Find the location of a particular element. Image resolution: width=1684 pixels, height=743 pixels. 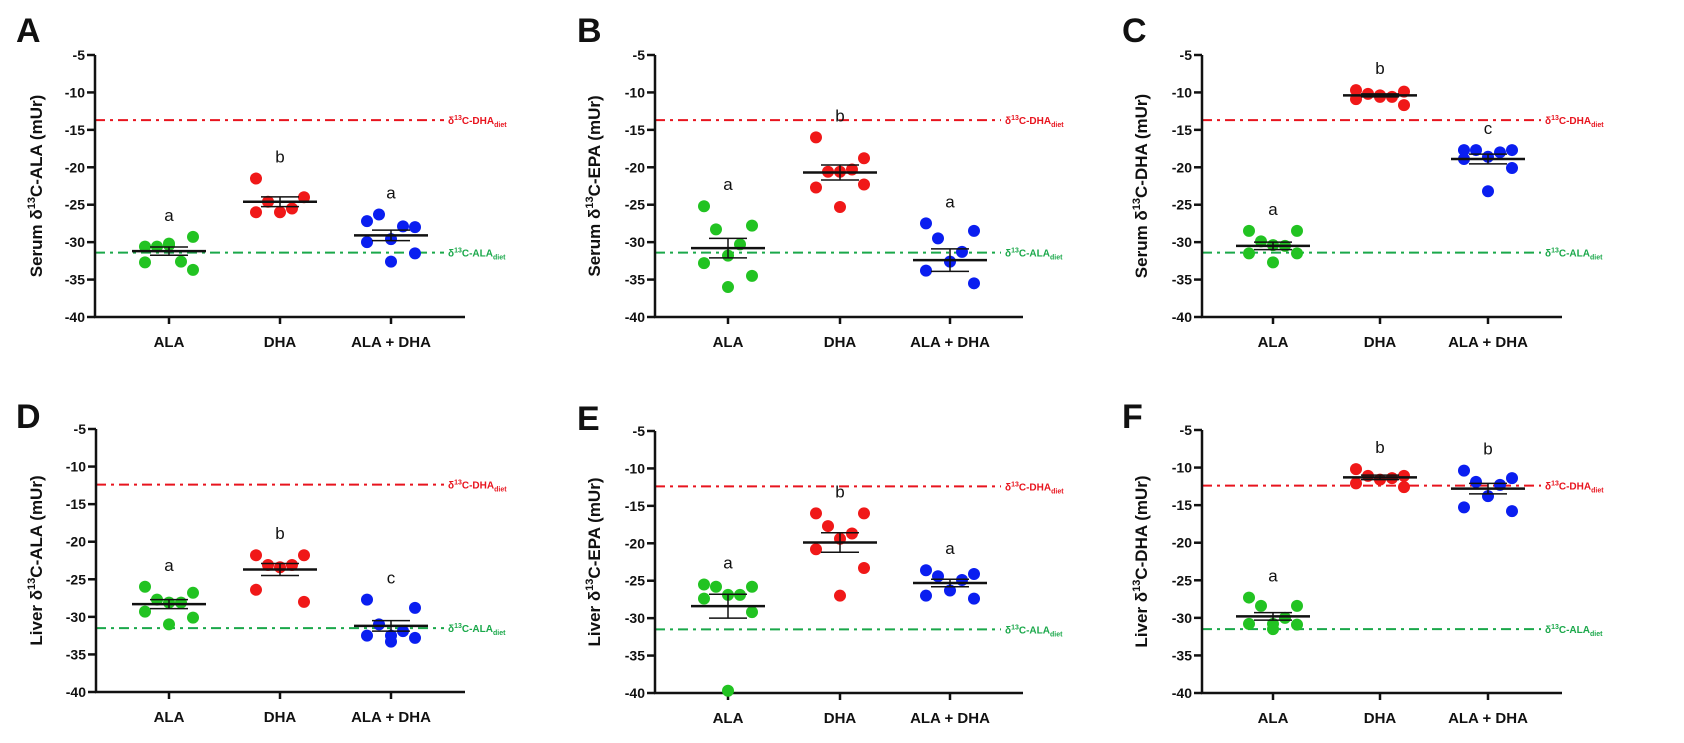

significance-letter: c is located at coordinates (391, 578).